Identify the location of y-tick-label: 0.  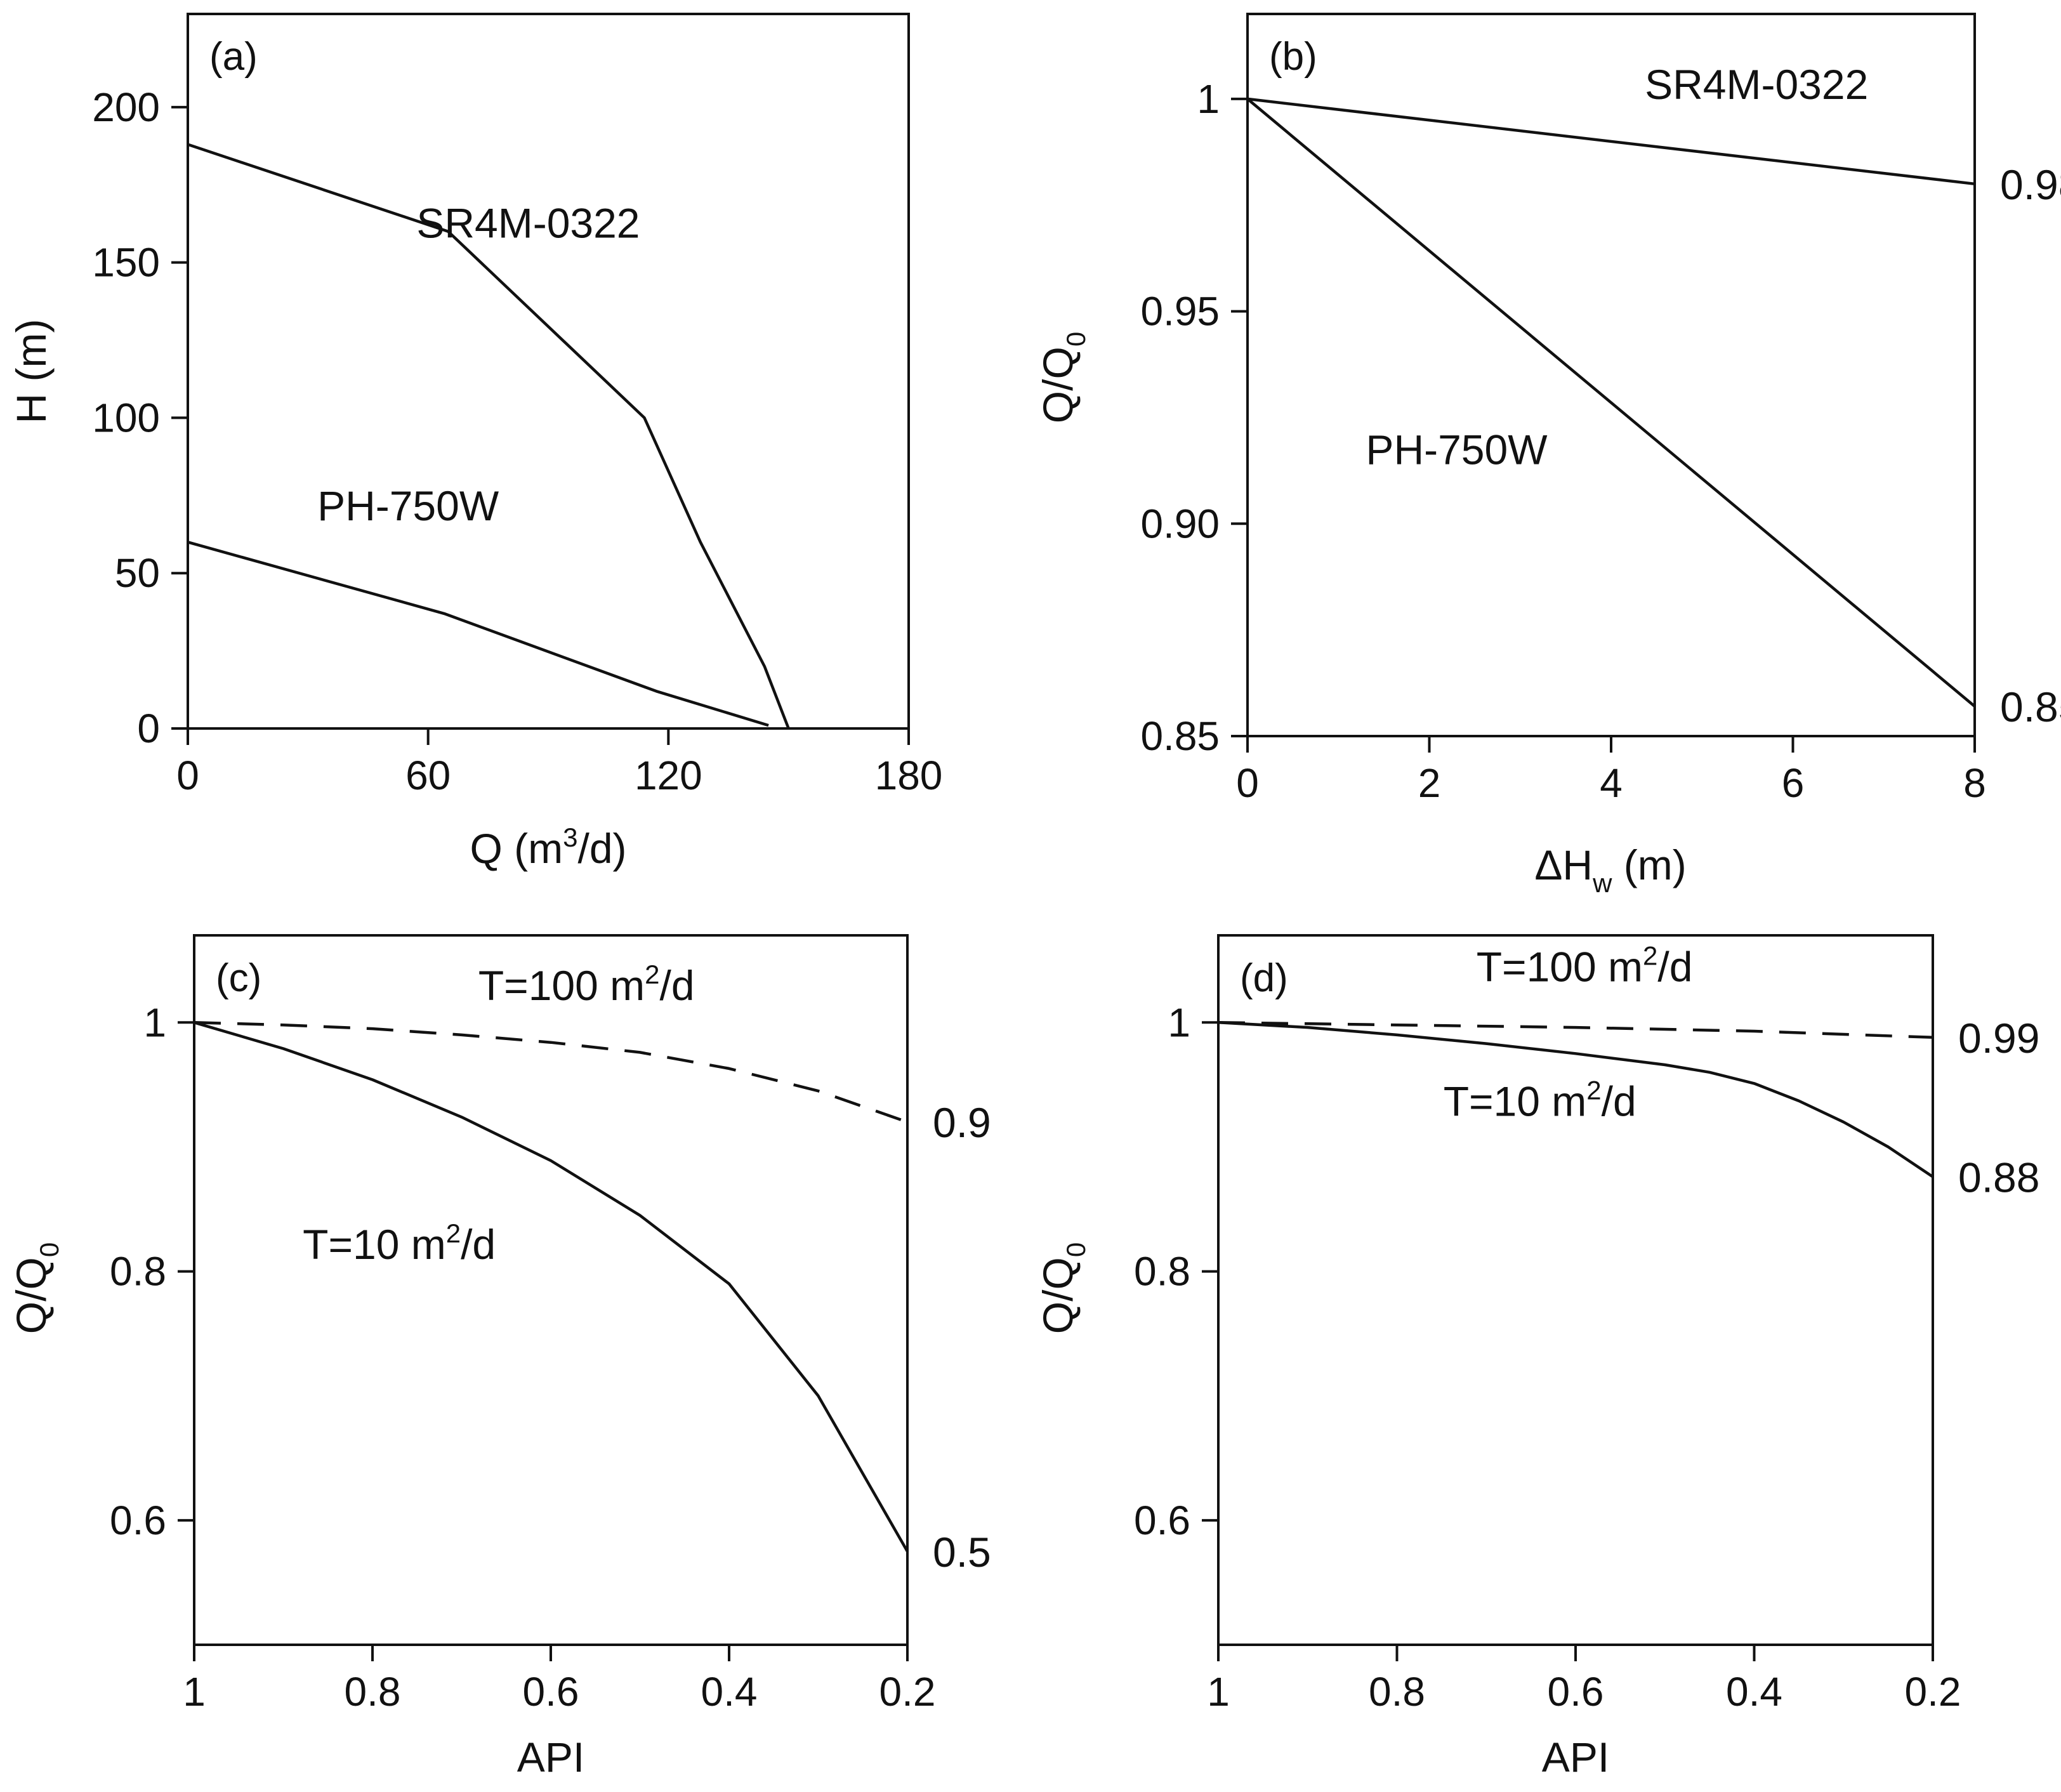
(148, 729).